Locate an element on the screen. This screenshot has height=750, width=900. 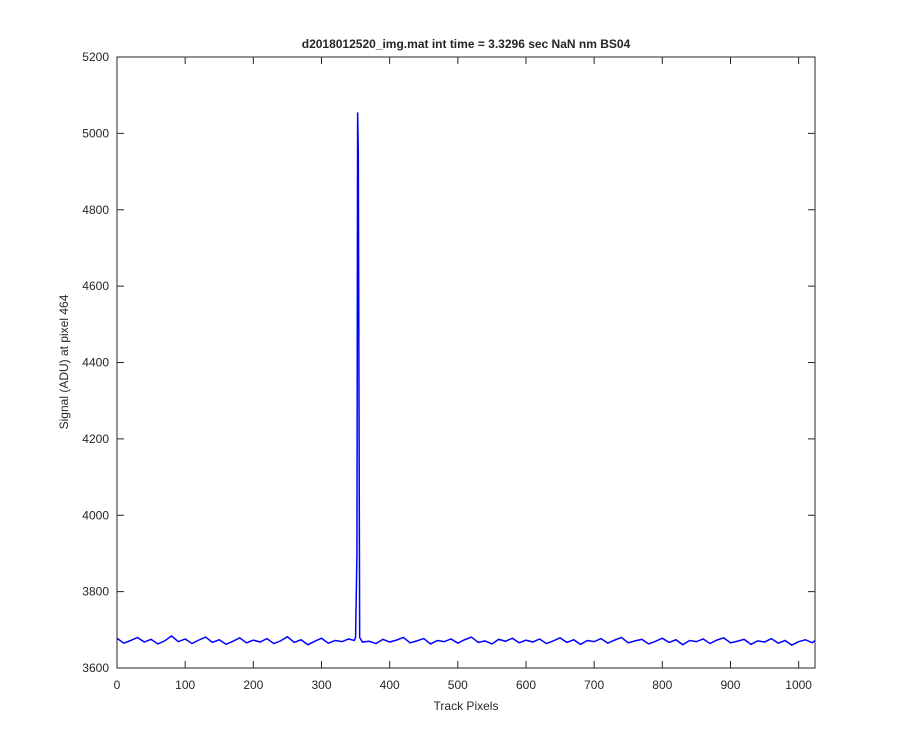
x-tick-label: 300 is located at coordinates (321, 685).